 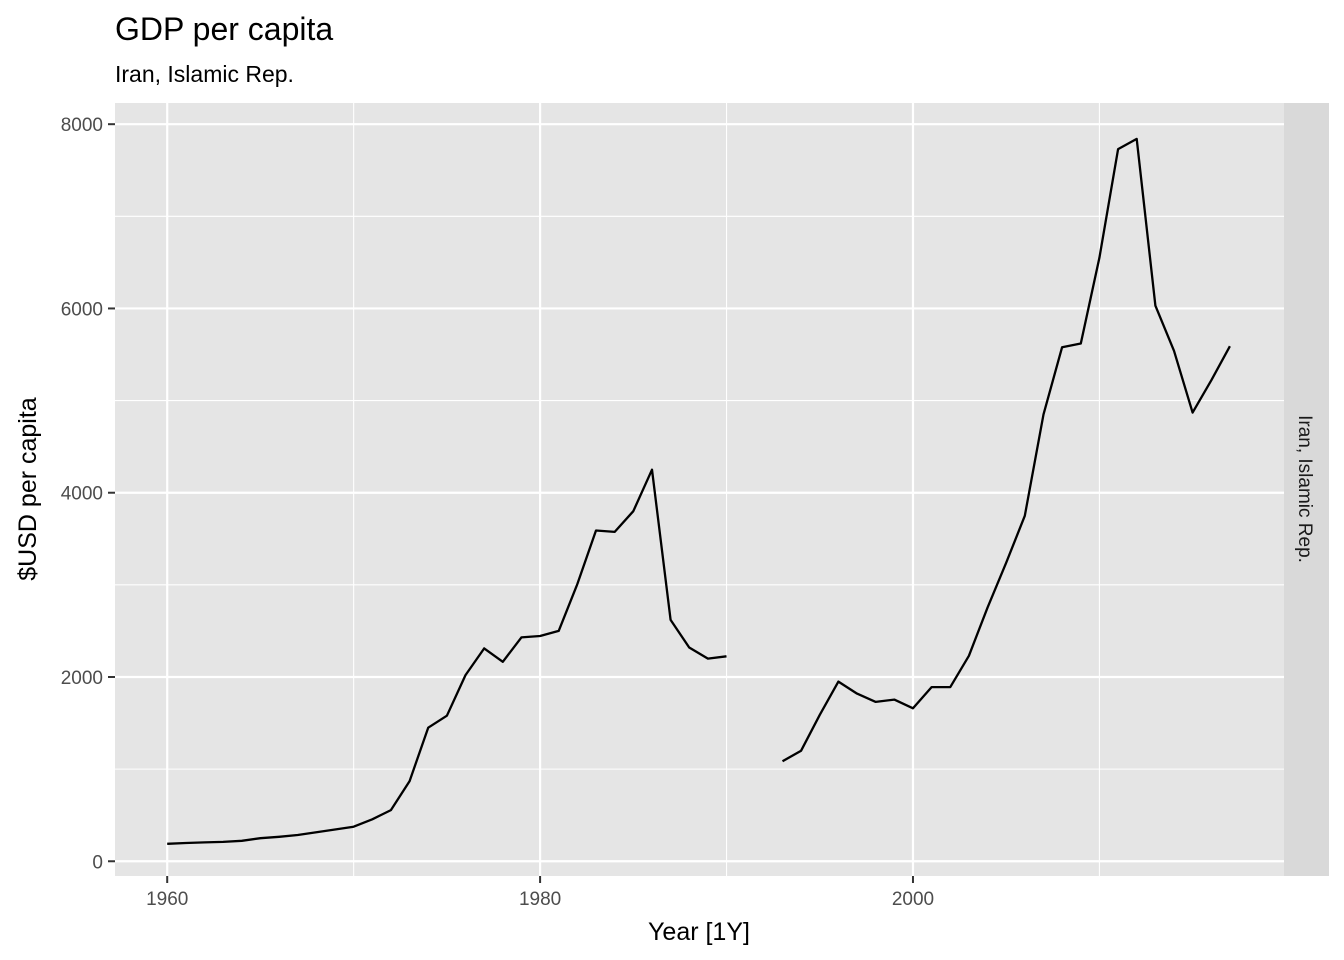 What do you see at coordinates (28, 489) in the screenshot?
I see `y-axis-title: $USD per capita` at bounding box center [28, 489].